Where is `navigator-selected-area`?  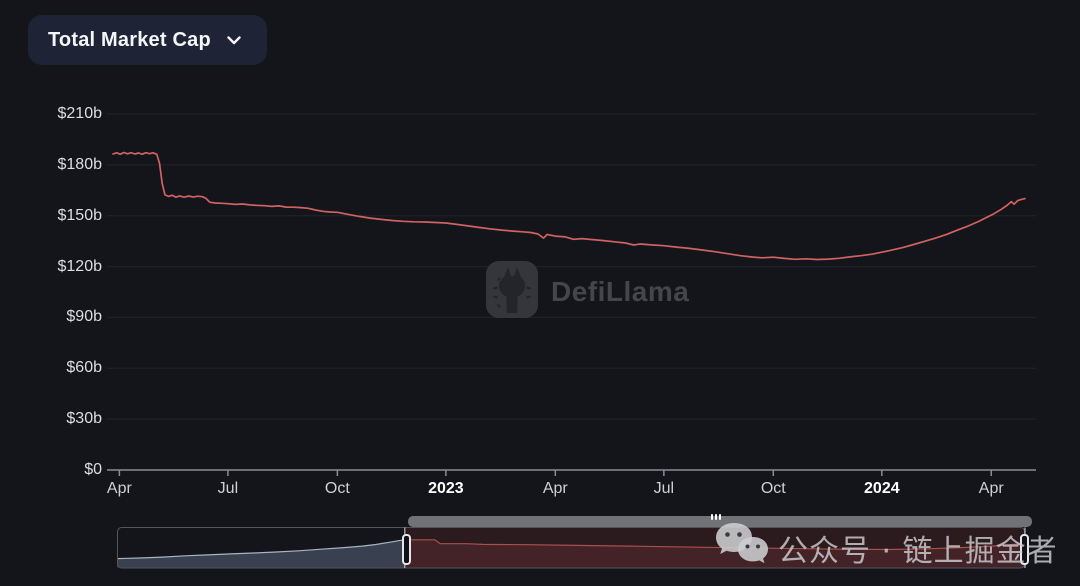
navigator-selected-area is located at coordinates (714, 553).